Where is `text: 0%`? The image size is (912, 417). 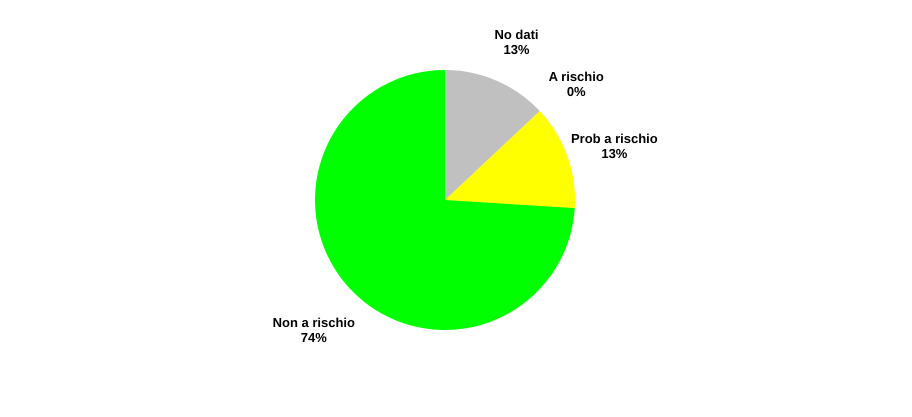
text: 0% is located at coordinates (576, 91).